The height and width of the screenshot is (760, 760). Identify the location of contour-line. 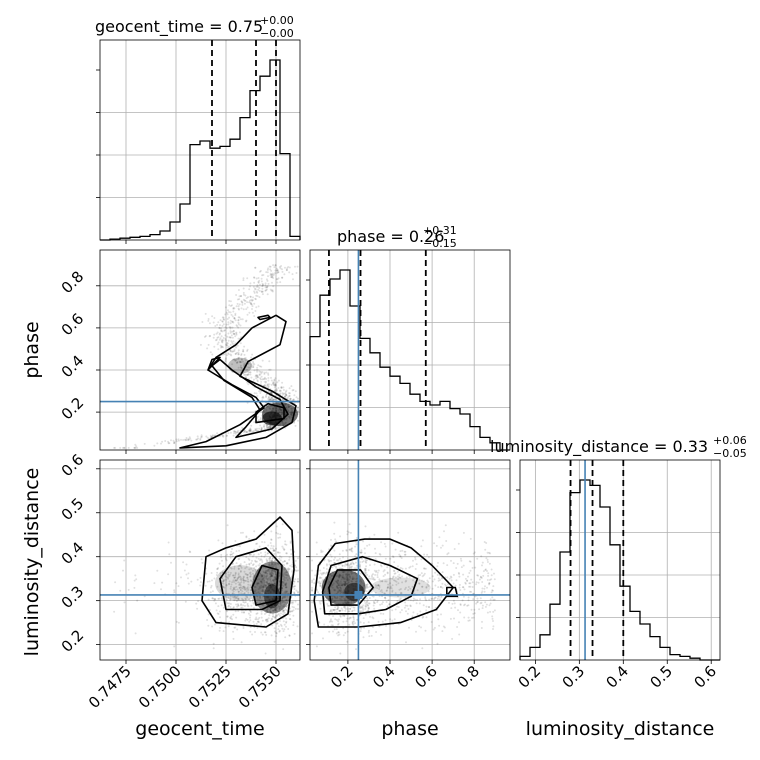
(251, 579).